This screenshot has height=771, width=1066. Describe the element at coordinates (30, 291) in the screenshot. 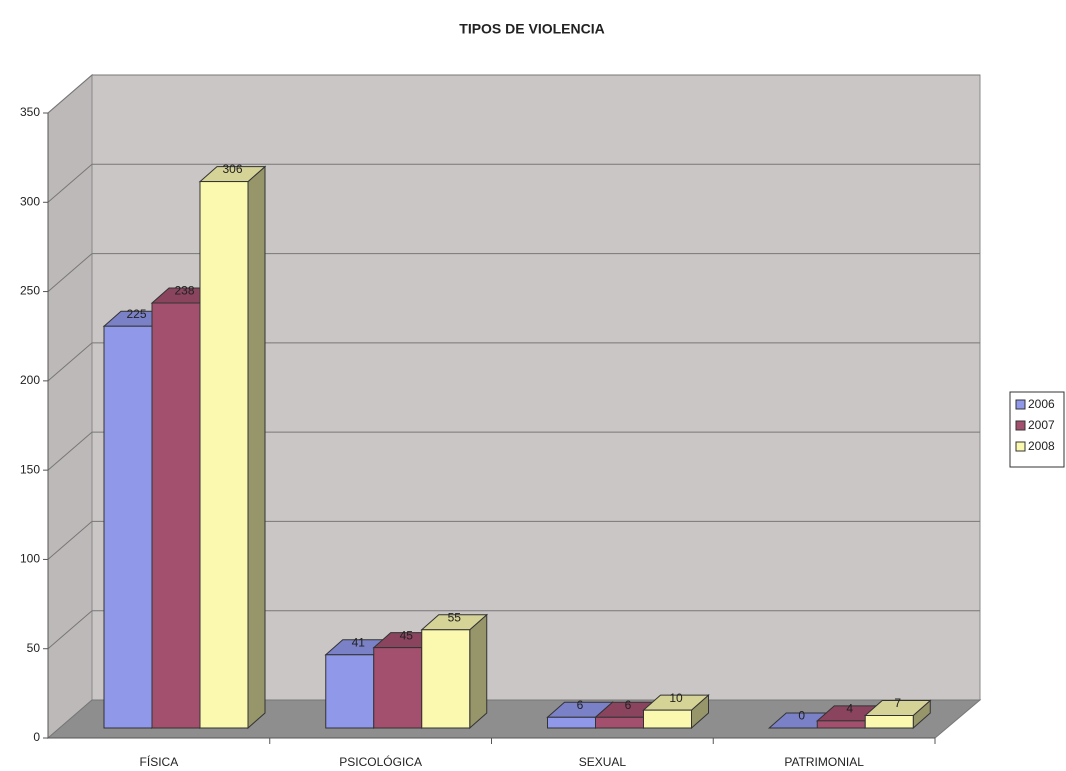

I see `y-tick-label: 250` at that location.